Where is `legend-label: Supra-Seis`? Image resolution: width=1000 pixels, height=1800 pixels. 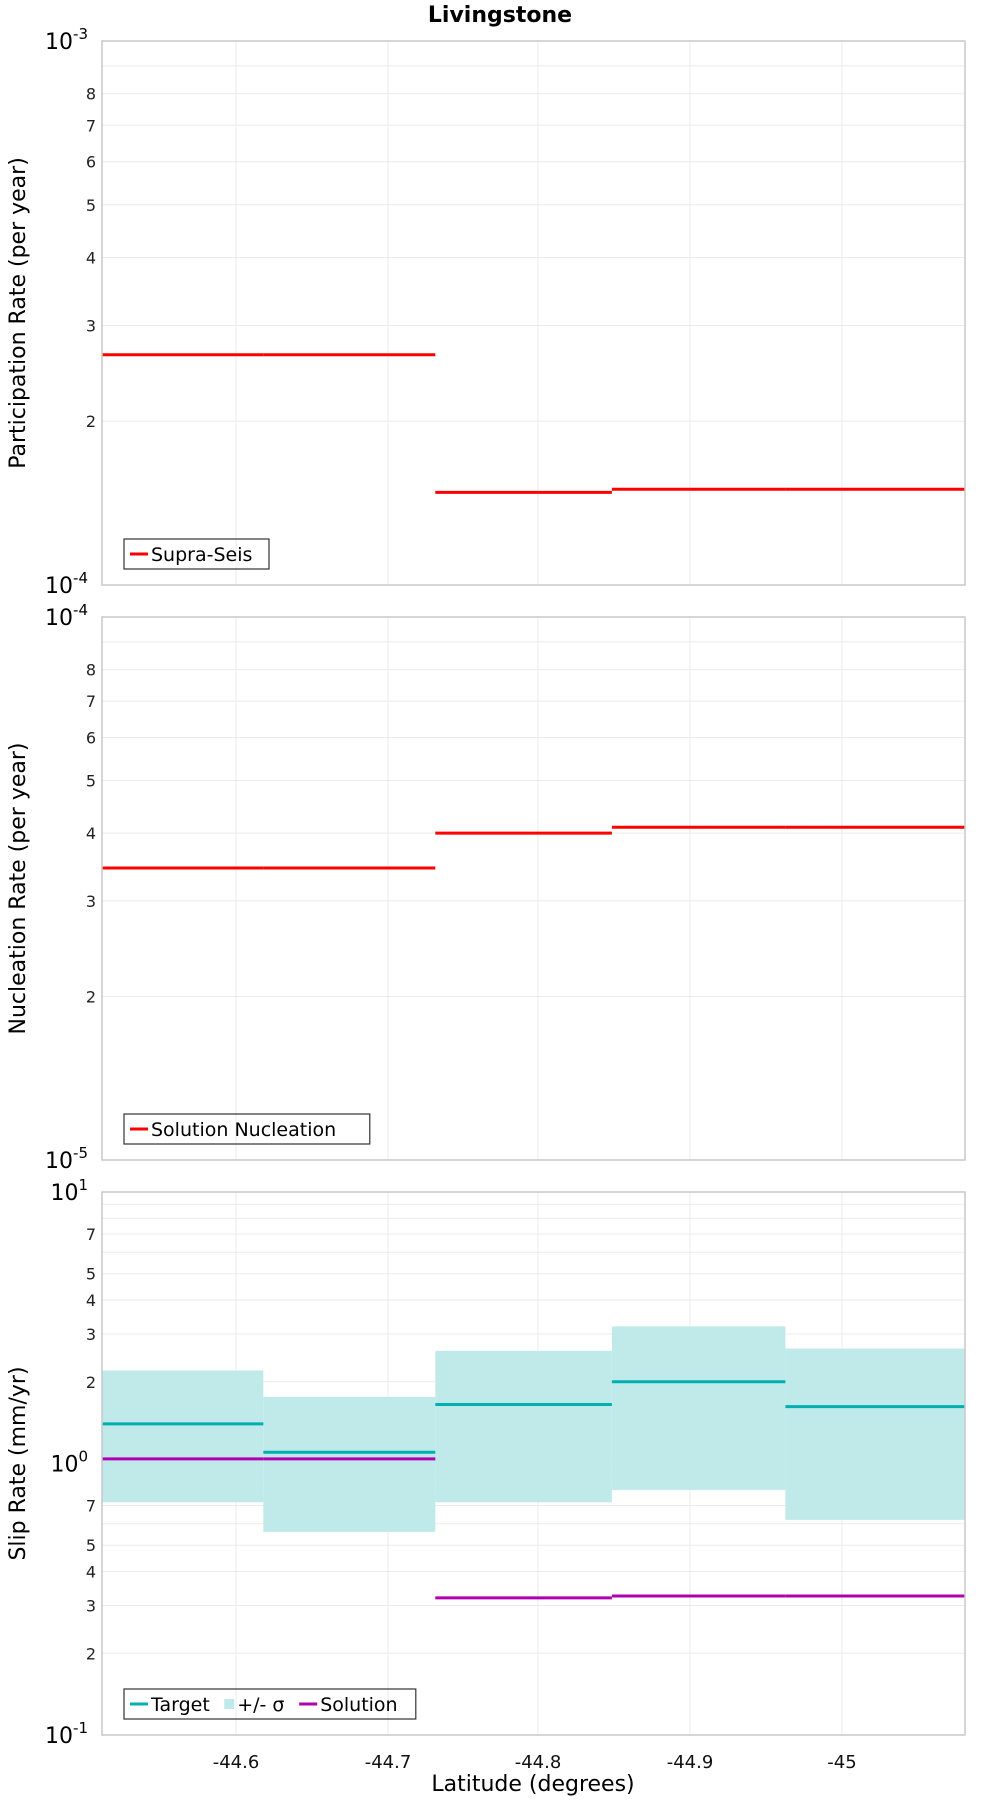
legend-label: Supra-Seis is located at coordinates (201, 555).